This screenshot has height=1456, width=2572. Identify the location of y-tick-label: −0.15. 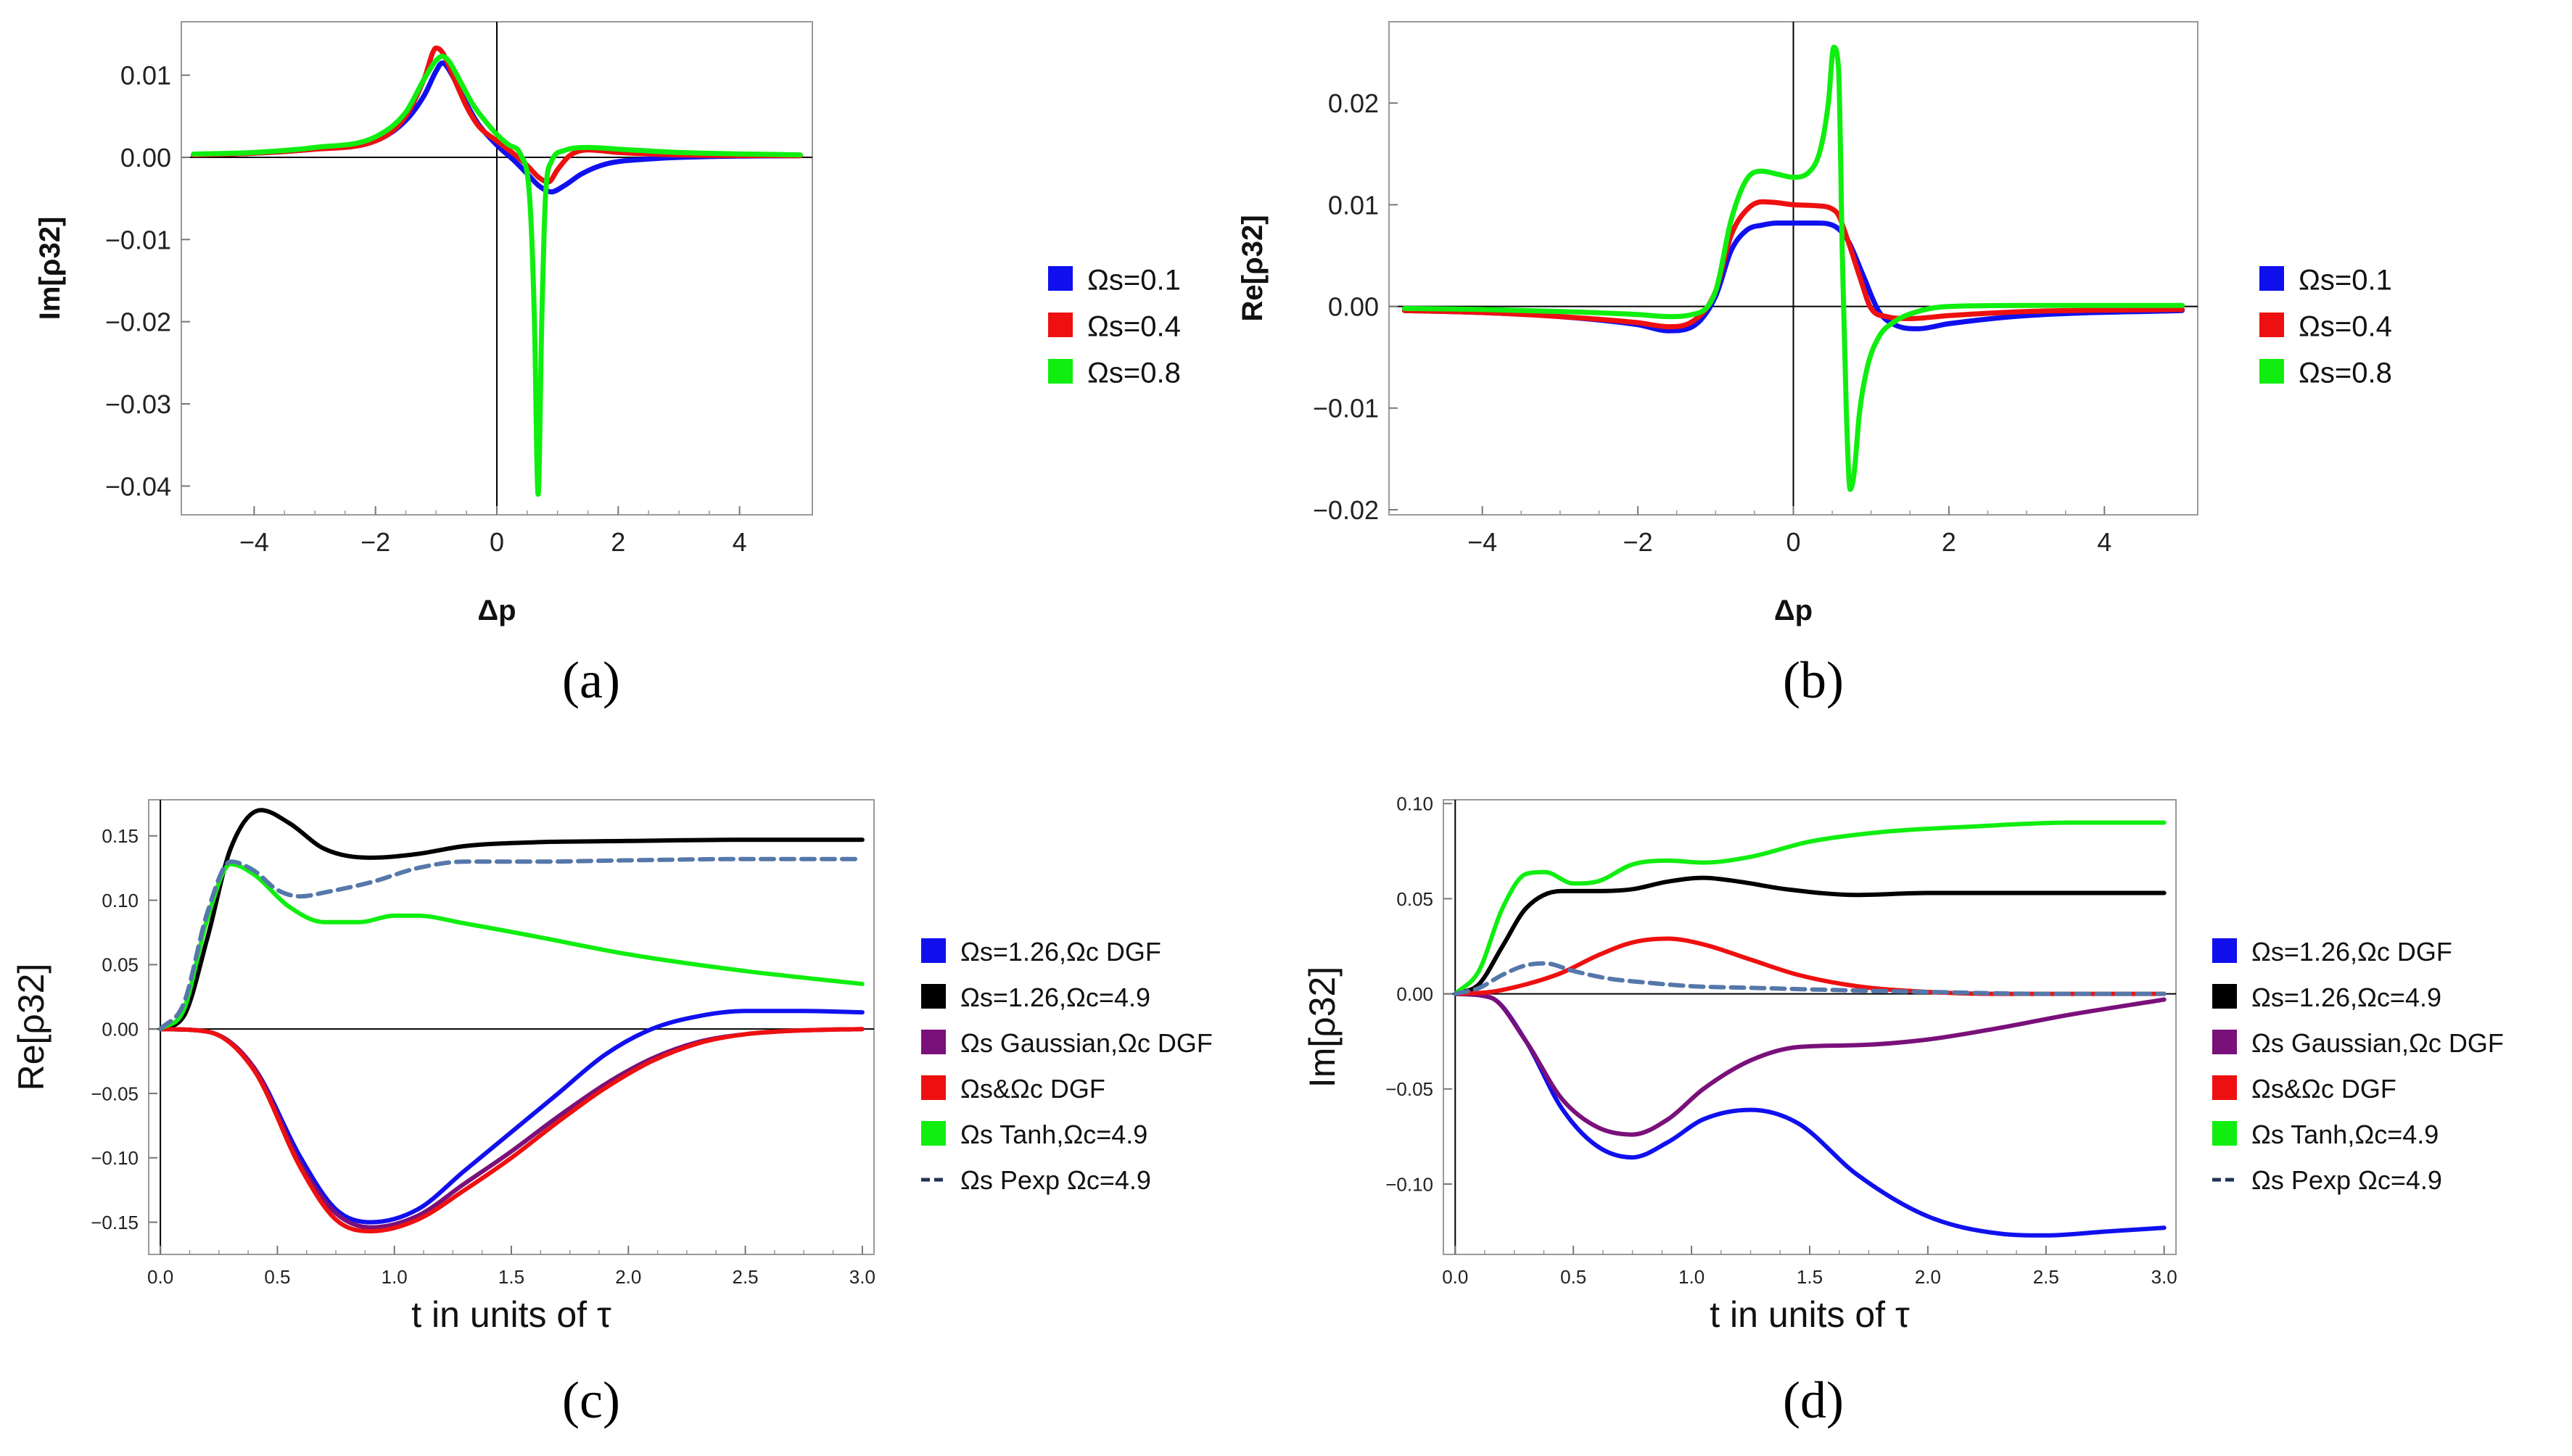
(115, 1222).